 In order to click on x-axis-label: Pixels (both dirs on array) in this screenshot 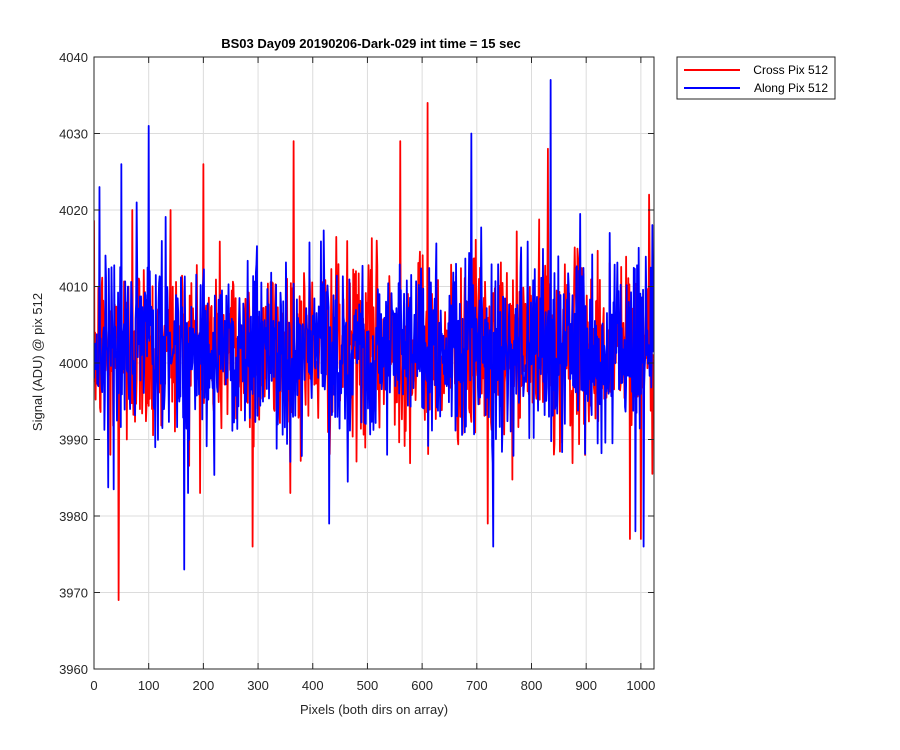, I will do `click(374, 709)`.